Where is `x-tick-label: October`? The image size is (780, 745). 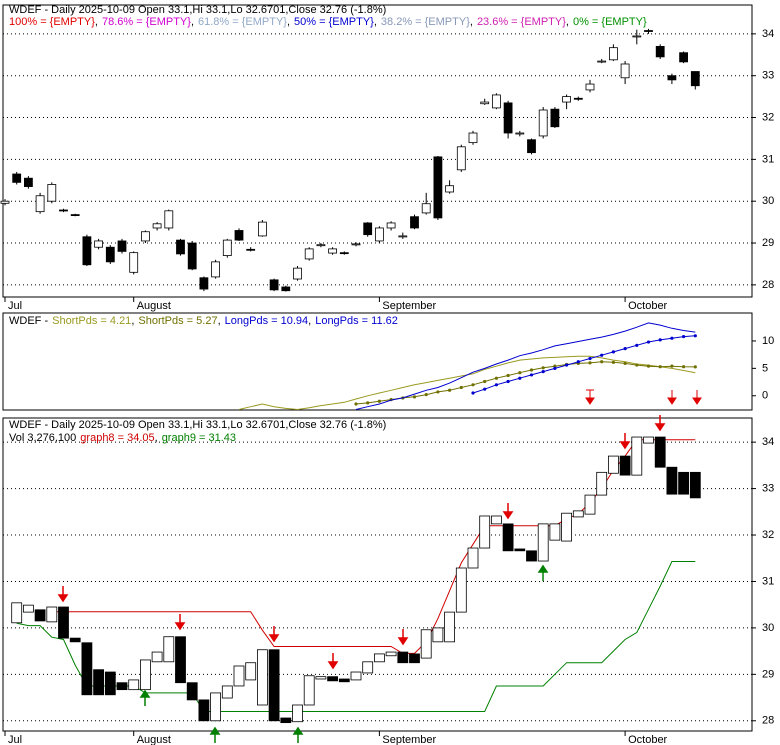
x-tick-label: October is located at coordinates (647, 306).